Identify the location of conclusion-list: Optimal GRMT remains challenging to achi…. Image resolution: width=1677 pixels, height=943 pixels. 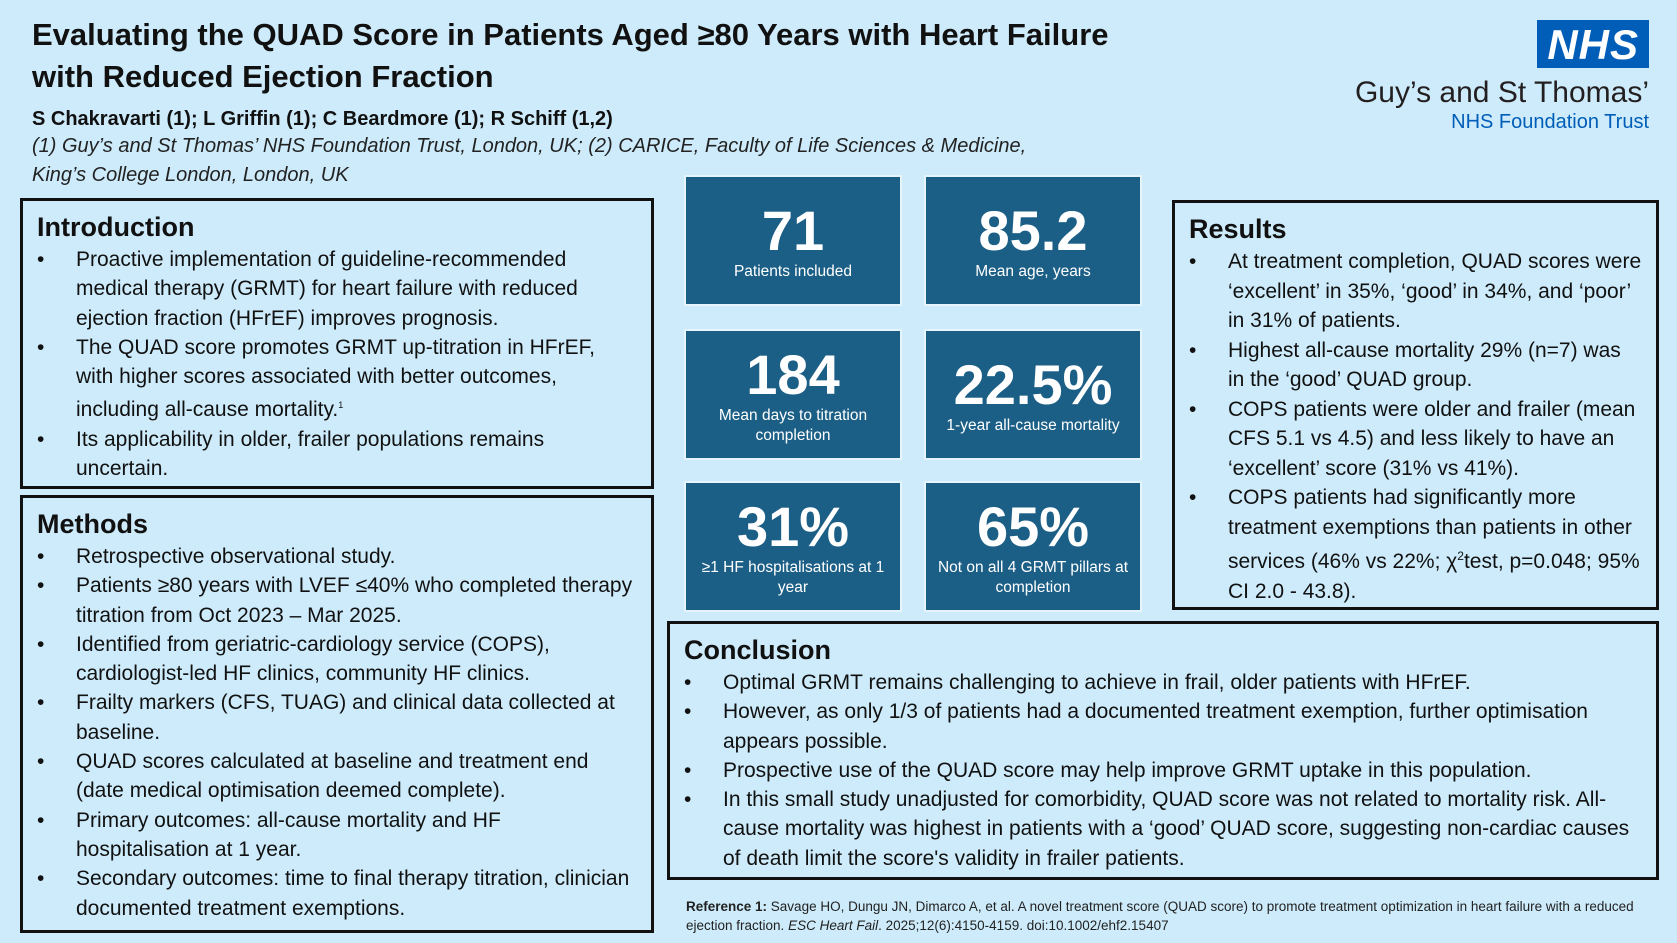
(1163, 770).